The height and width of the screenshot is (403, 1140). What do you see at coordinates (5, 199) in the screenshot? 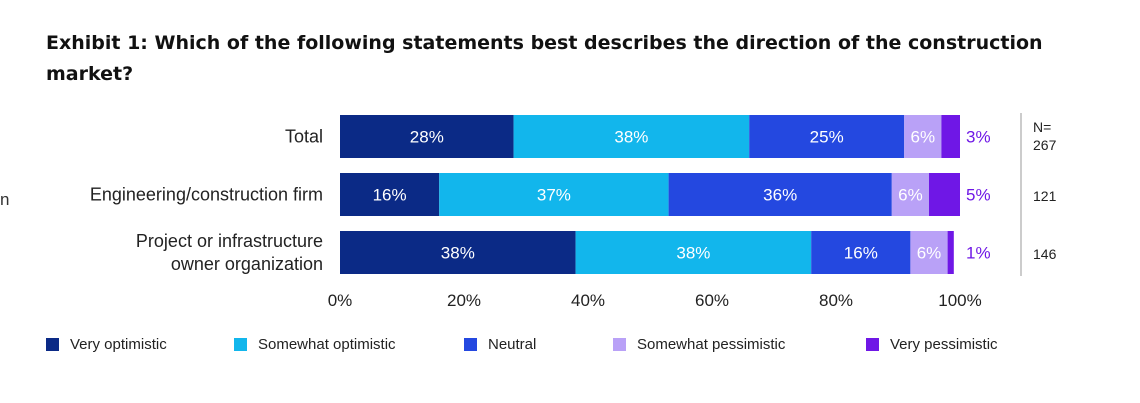
I see `cropped-text-fragment: n` at bounding box center [5, 199].